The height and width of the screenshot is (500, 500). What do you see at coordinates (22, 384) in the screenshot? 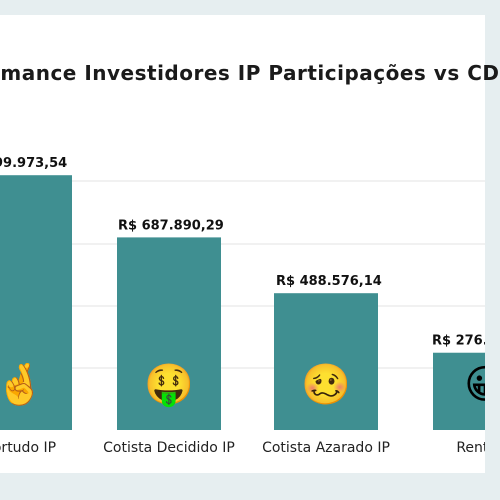
I see `crossed-fingers-icon: 🤞` at bounding box center [22, 384].